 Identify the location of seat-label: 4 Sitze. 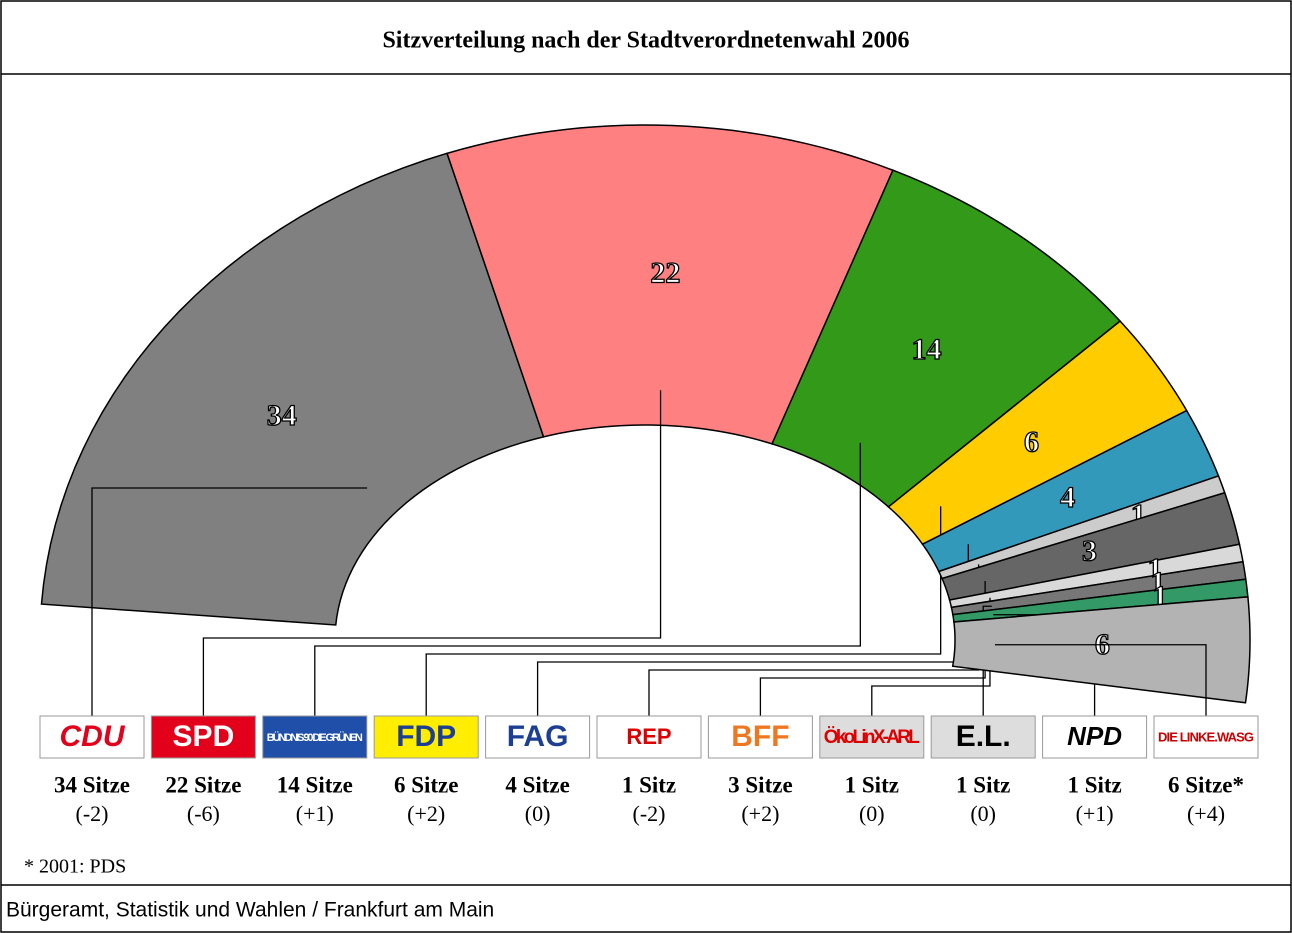
(537, 784).